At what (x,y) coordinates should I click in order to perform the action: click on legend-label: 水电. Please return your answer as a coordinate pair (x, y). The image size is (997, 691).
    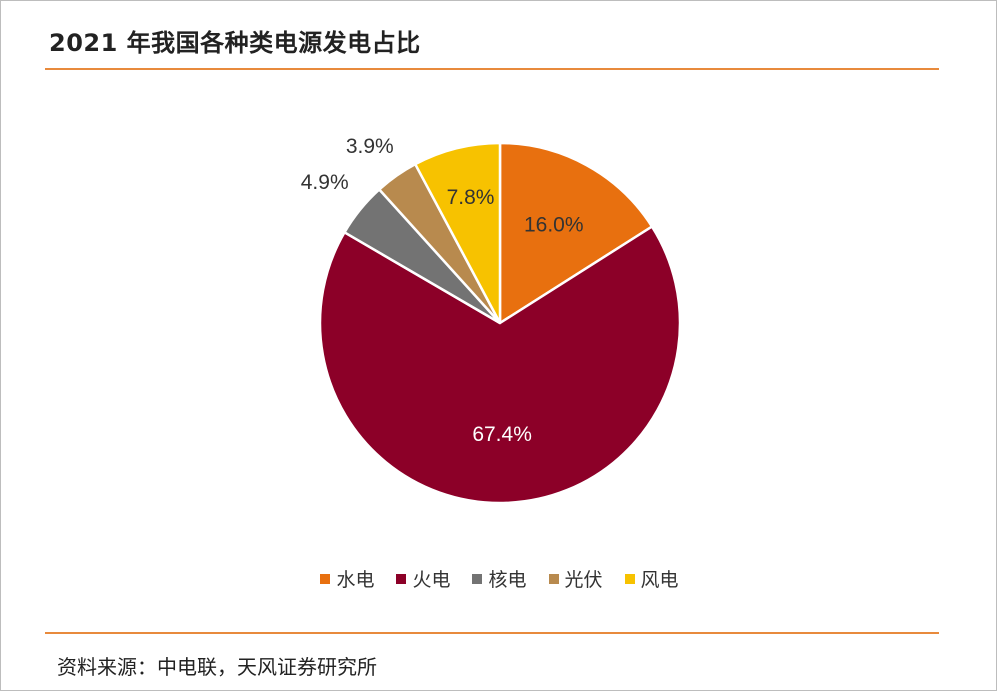
    Looking at the image, I should click on (355, 580).